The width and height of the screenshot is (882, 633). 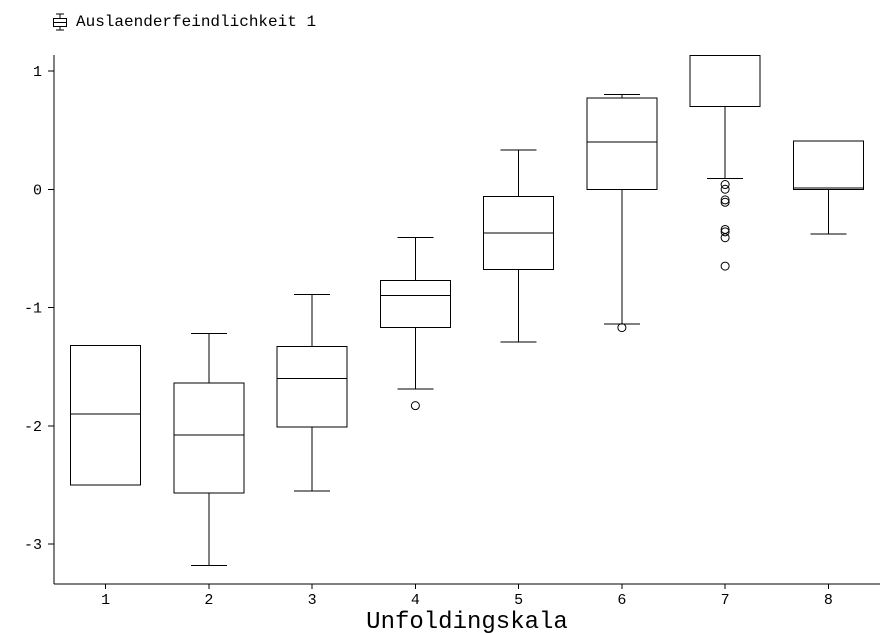 I want to click on y-tick-label: -3, so click(x=33, y=545).